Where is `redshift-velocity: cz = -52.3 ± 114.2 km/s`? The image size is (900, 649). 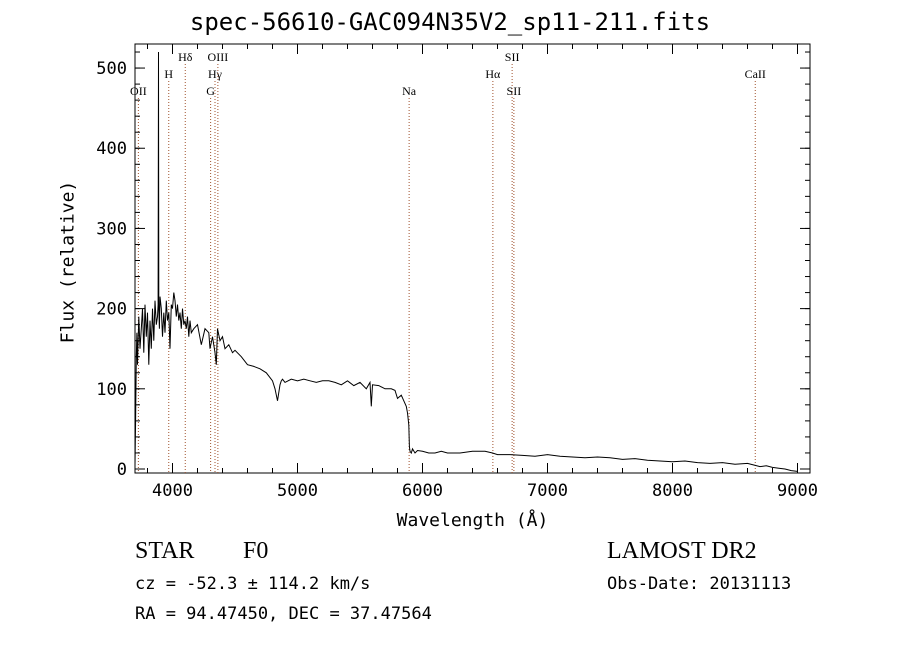 redshift-velocity: cz = -52.3 ± 114.2 km/s is located at coordinates (253, 584).